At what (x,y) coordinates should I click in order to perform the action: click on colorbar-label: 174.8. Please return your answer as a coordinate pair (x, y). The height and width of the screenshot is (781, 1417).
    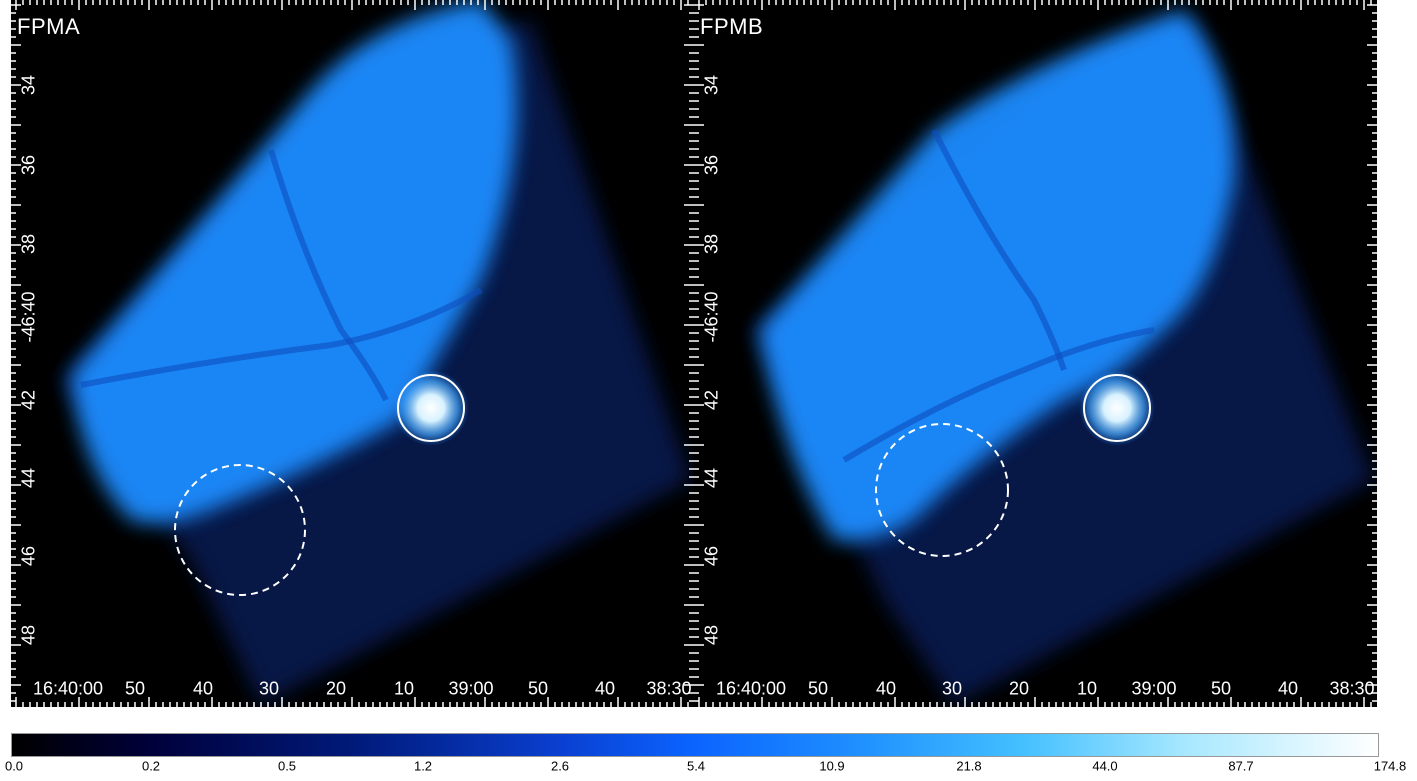
    Looking at the image, I should click on (1390, 766).